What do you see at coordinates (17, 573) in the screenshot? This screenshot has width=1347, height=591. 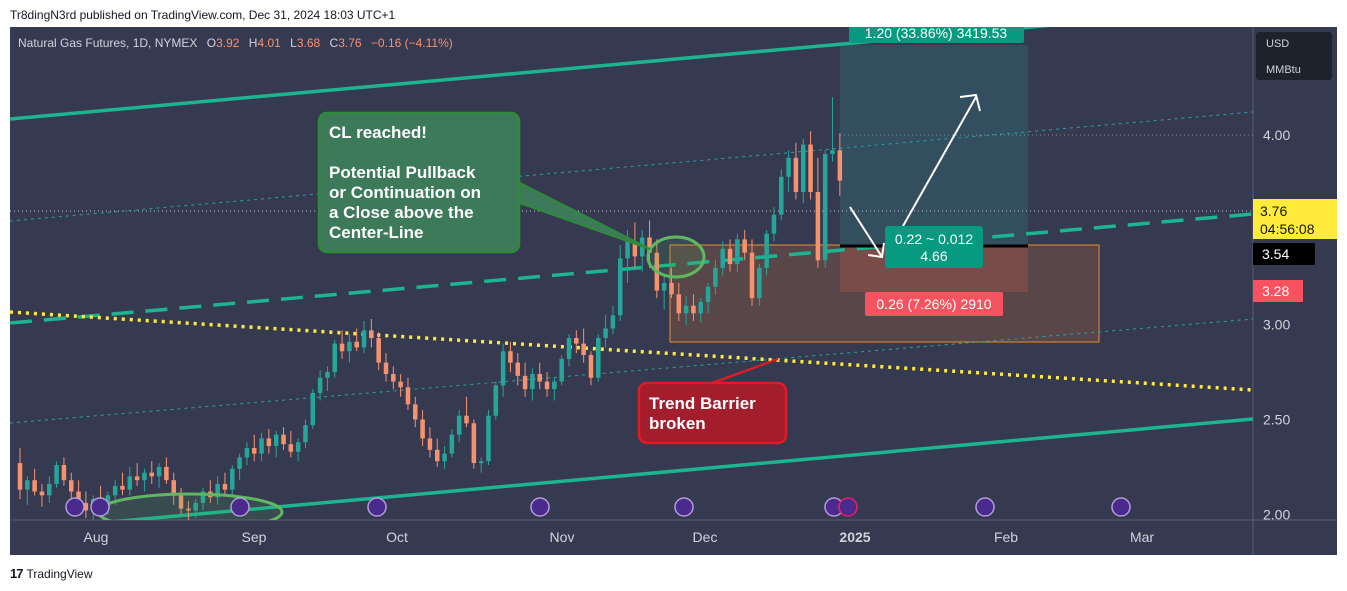 I see `tradingview-logo-icon: 17` at bounding box center [17, 573].